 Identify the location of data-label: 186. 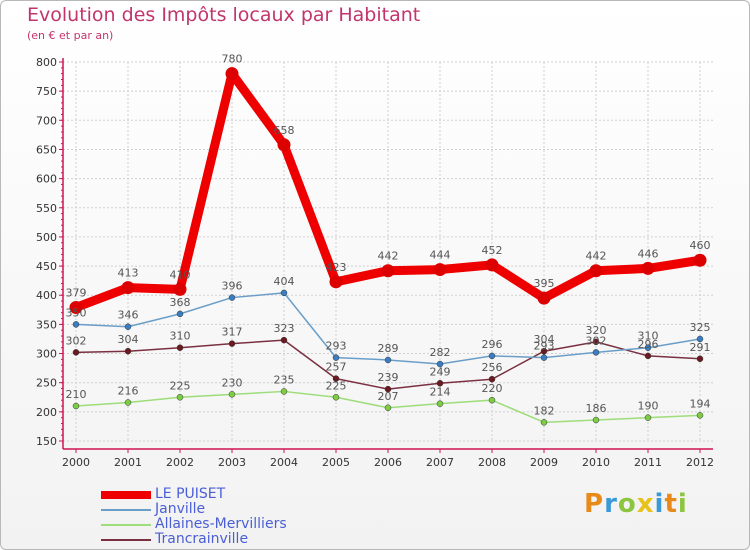
(596, 408).